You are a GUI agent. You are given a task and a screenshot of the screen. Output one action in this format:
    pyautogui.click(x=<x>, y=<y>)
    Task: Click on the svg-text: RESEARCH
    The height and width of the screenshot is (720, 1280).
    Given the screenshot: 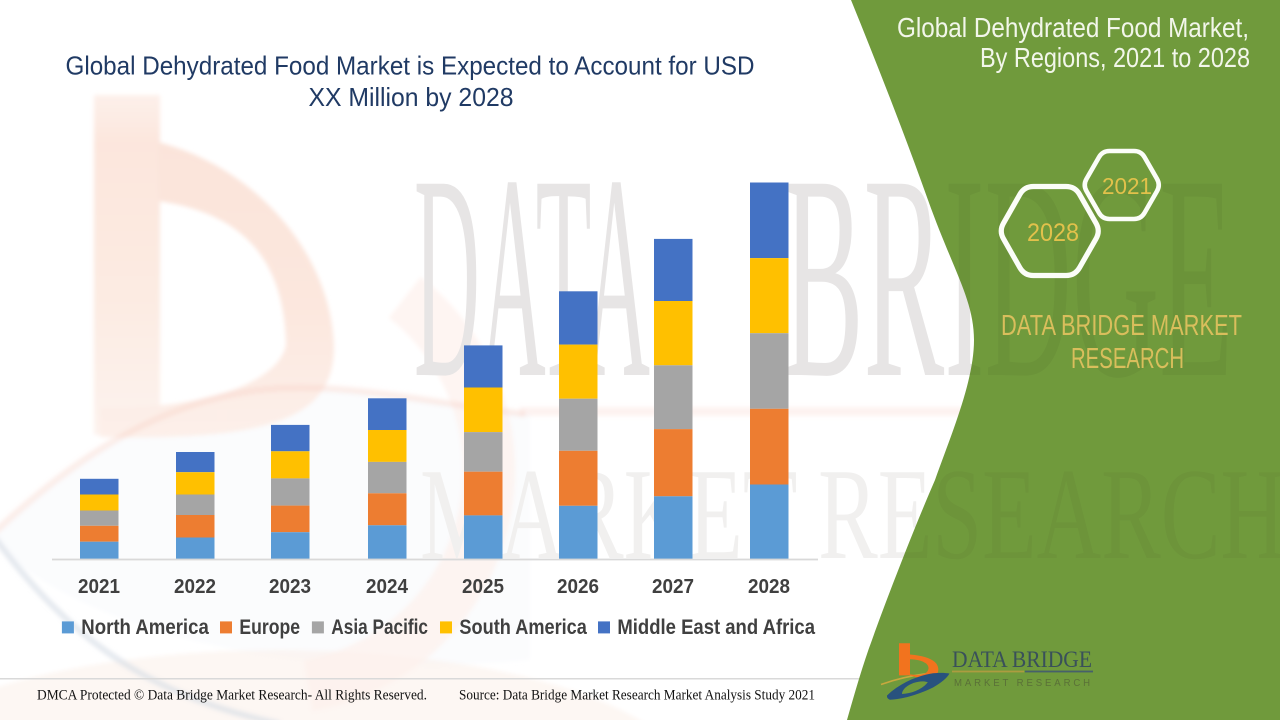 What is the action you would take?
    pyautogui.click(x=1127, y=359)
    